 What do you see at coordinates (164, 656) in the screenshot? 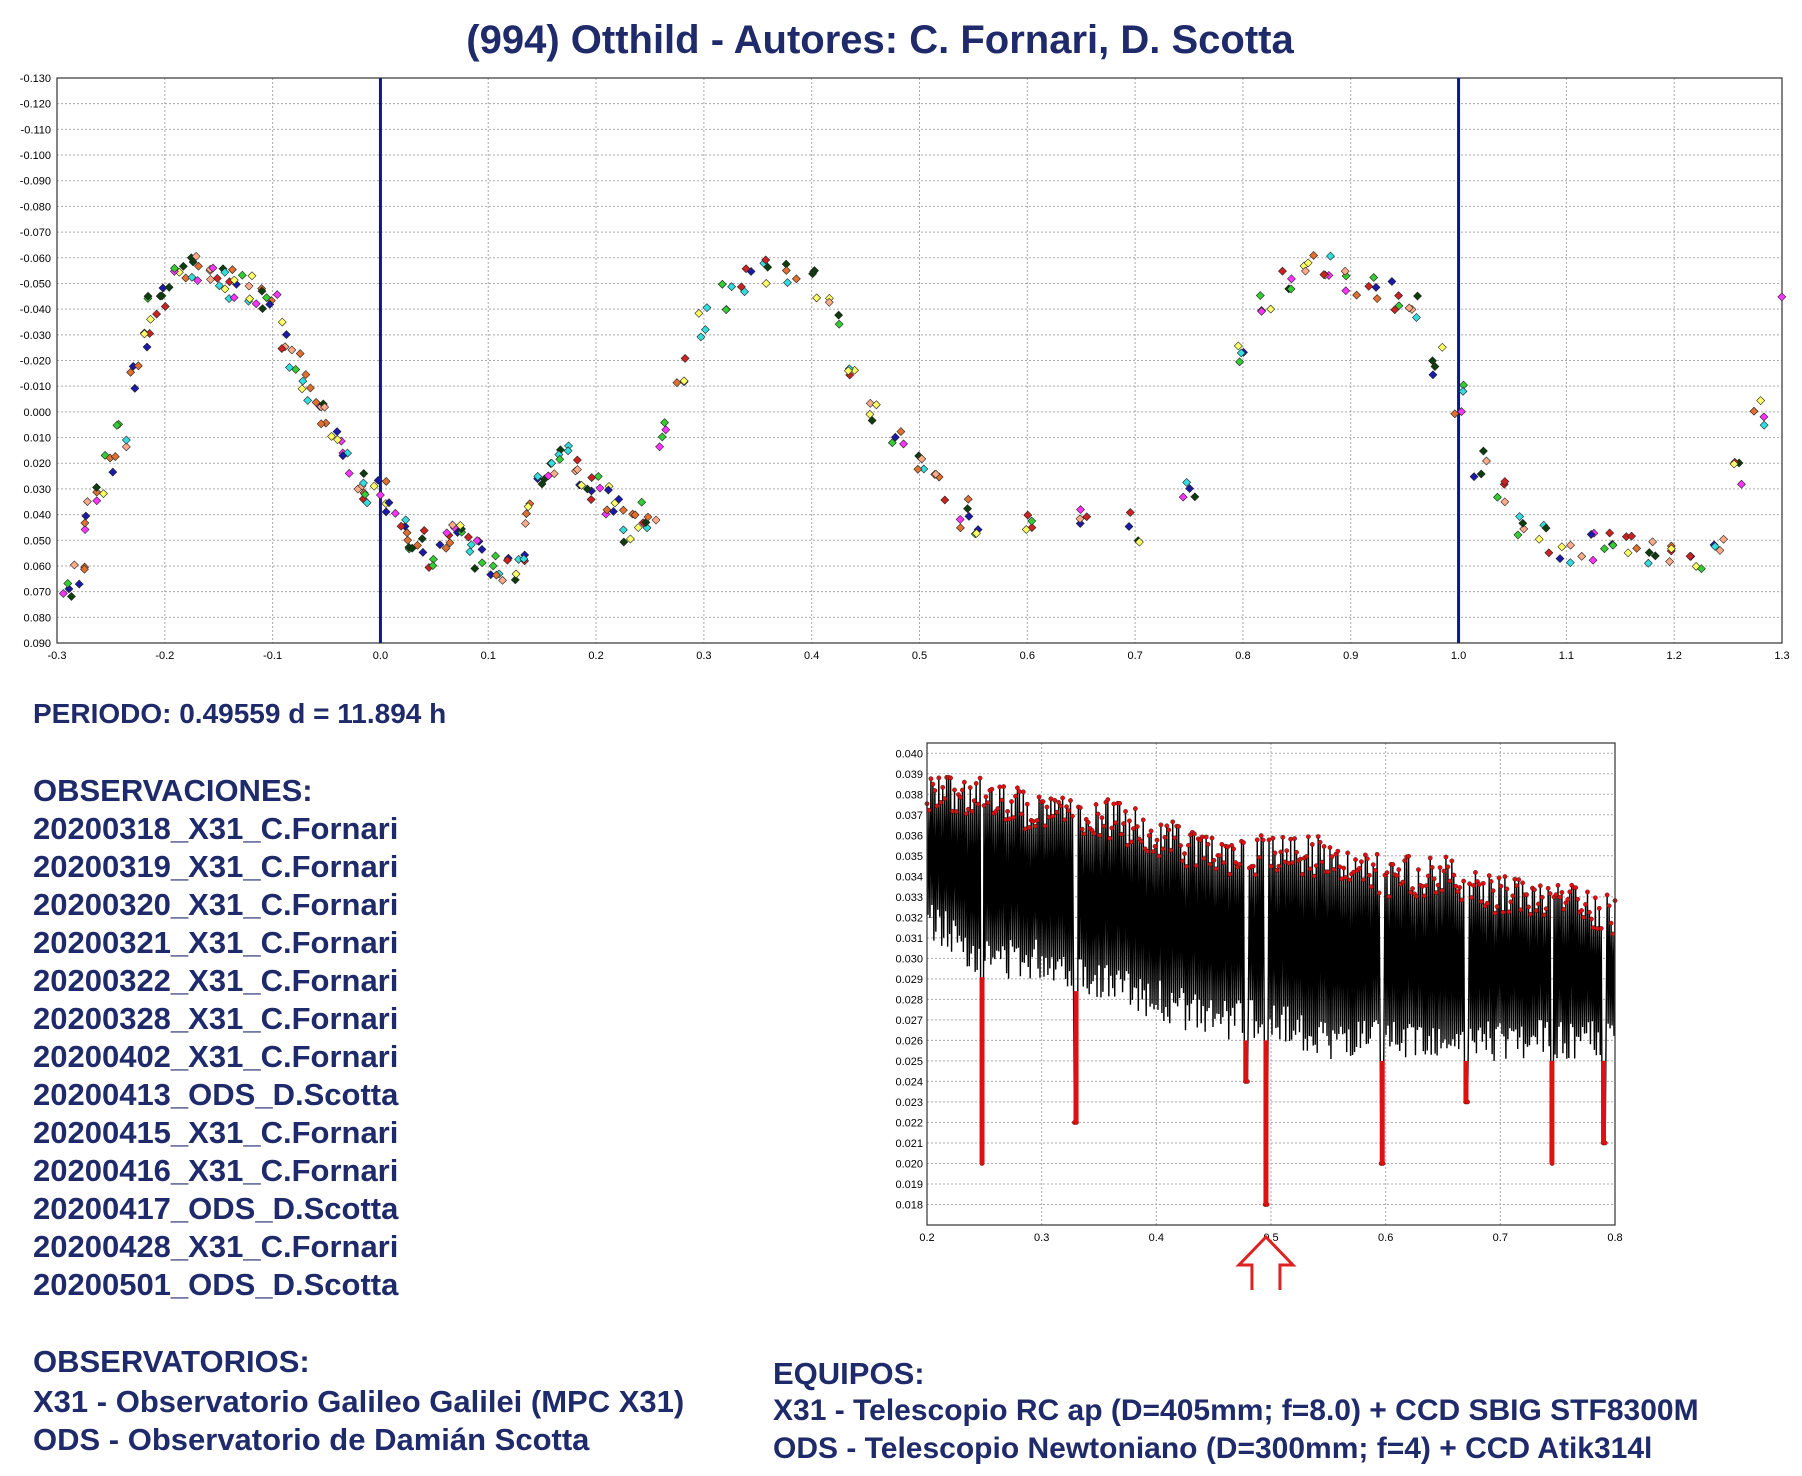
I see `x-tick-label: -0.2` at bounding box center [164, 656].